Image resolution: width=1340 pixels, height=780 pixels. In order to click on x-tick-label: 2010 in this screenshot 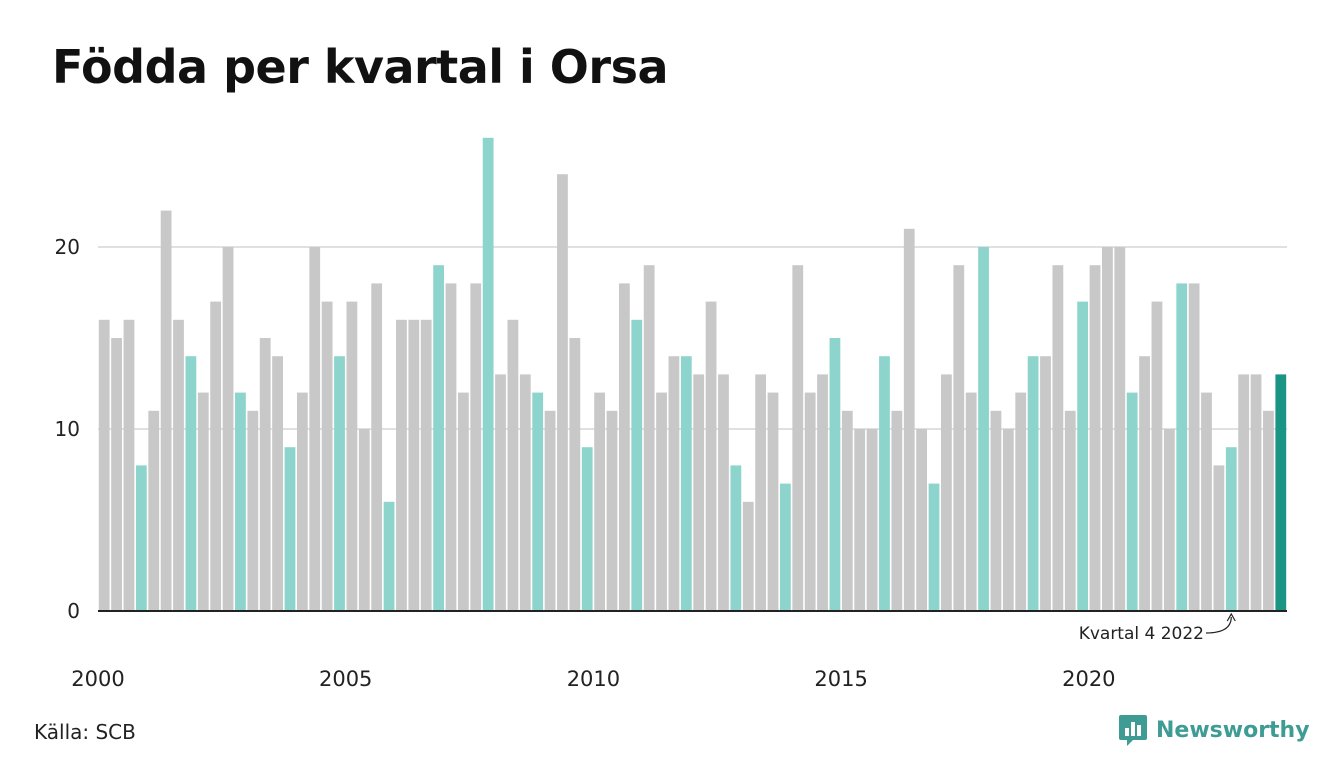, I will do `click(593, 679)`.